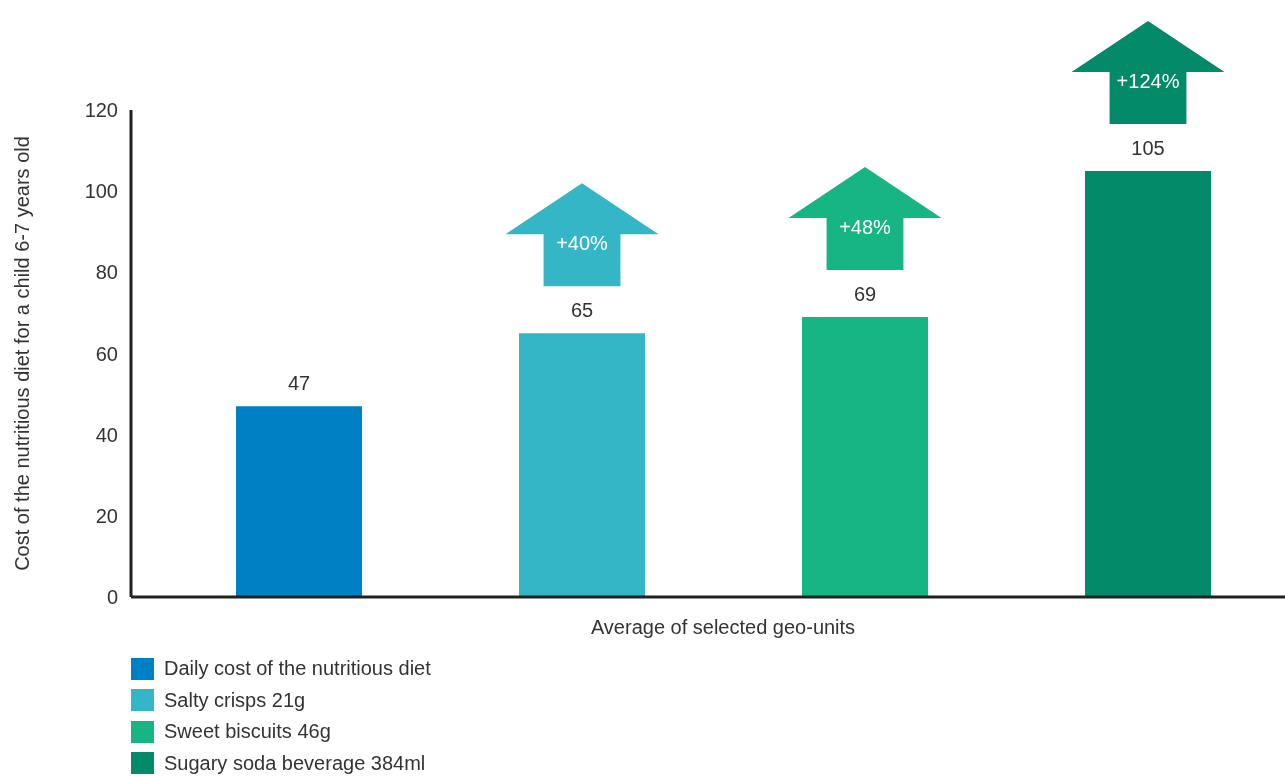 This screenshot has width=1285, height=776. What do you see at coordinates (865, 293) in the screenshot?
I see `data-label: 69` at bounding box center [865, 293].